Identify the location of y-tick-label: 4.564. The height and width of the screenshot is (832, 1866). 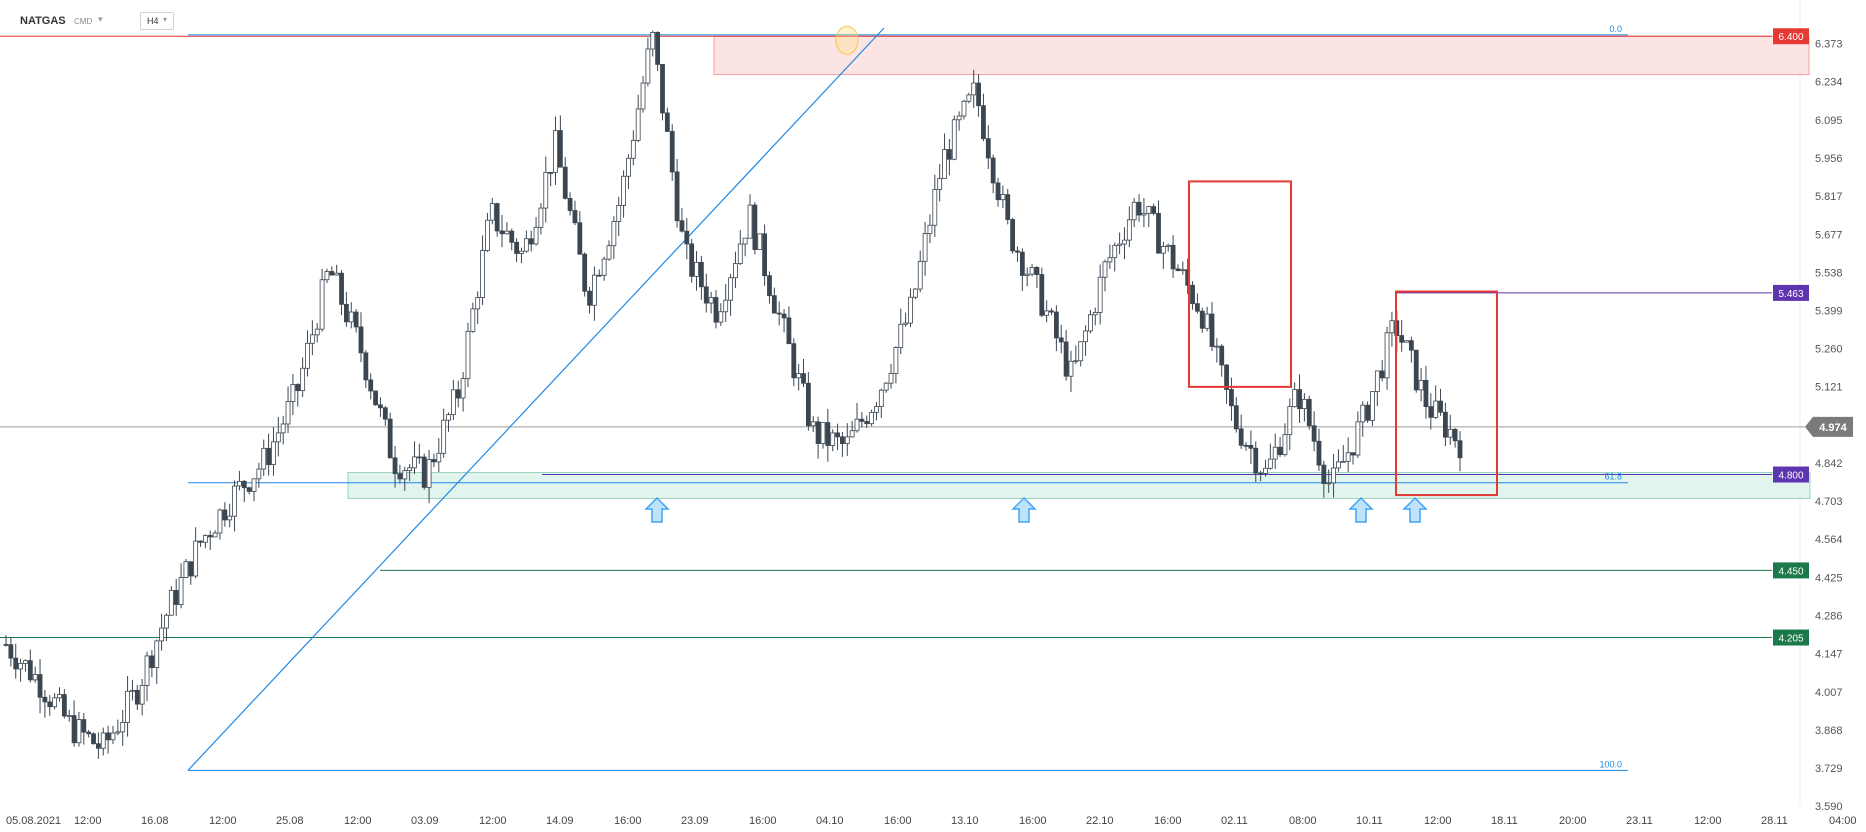
(1829, 540).